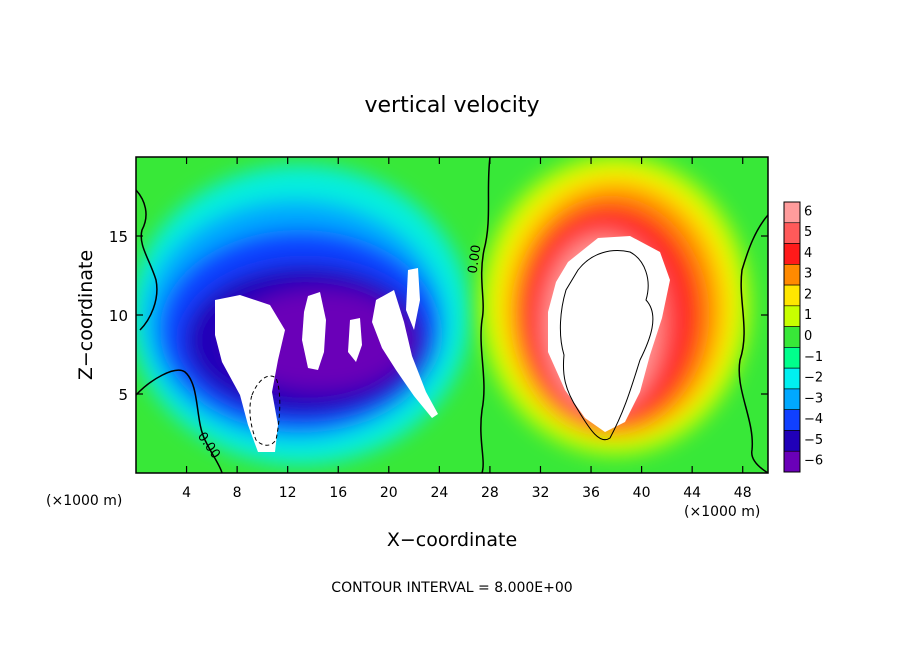 The height and width of the screenshot is (654, 904). I want to click on y-tick-label: 15, so click(118, 237).